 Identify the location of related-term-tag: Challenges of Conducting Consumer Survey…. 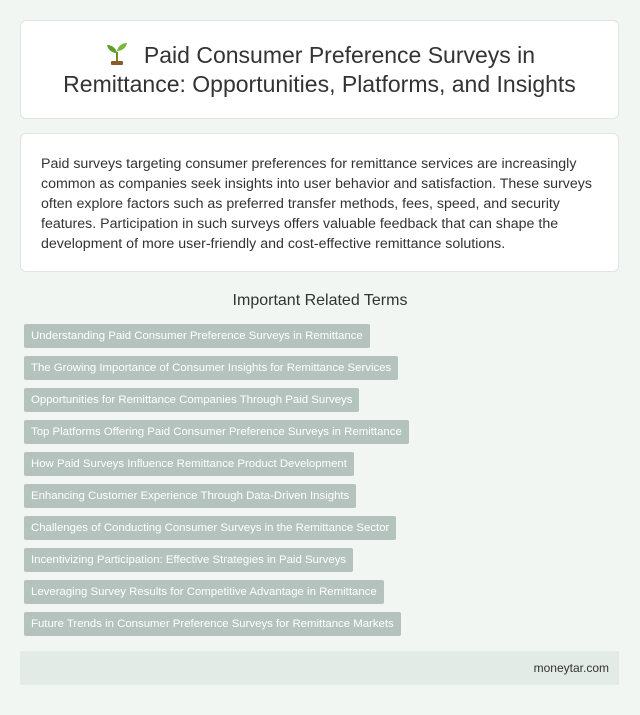
(210, 528).